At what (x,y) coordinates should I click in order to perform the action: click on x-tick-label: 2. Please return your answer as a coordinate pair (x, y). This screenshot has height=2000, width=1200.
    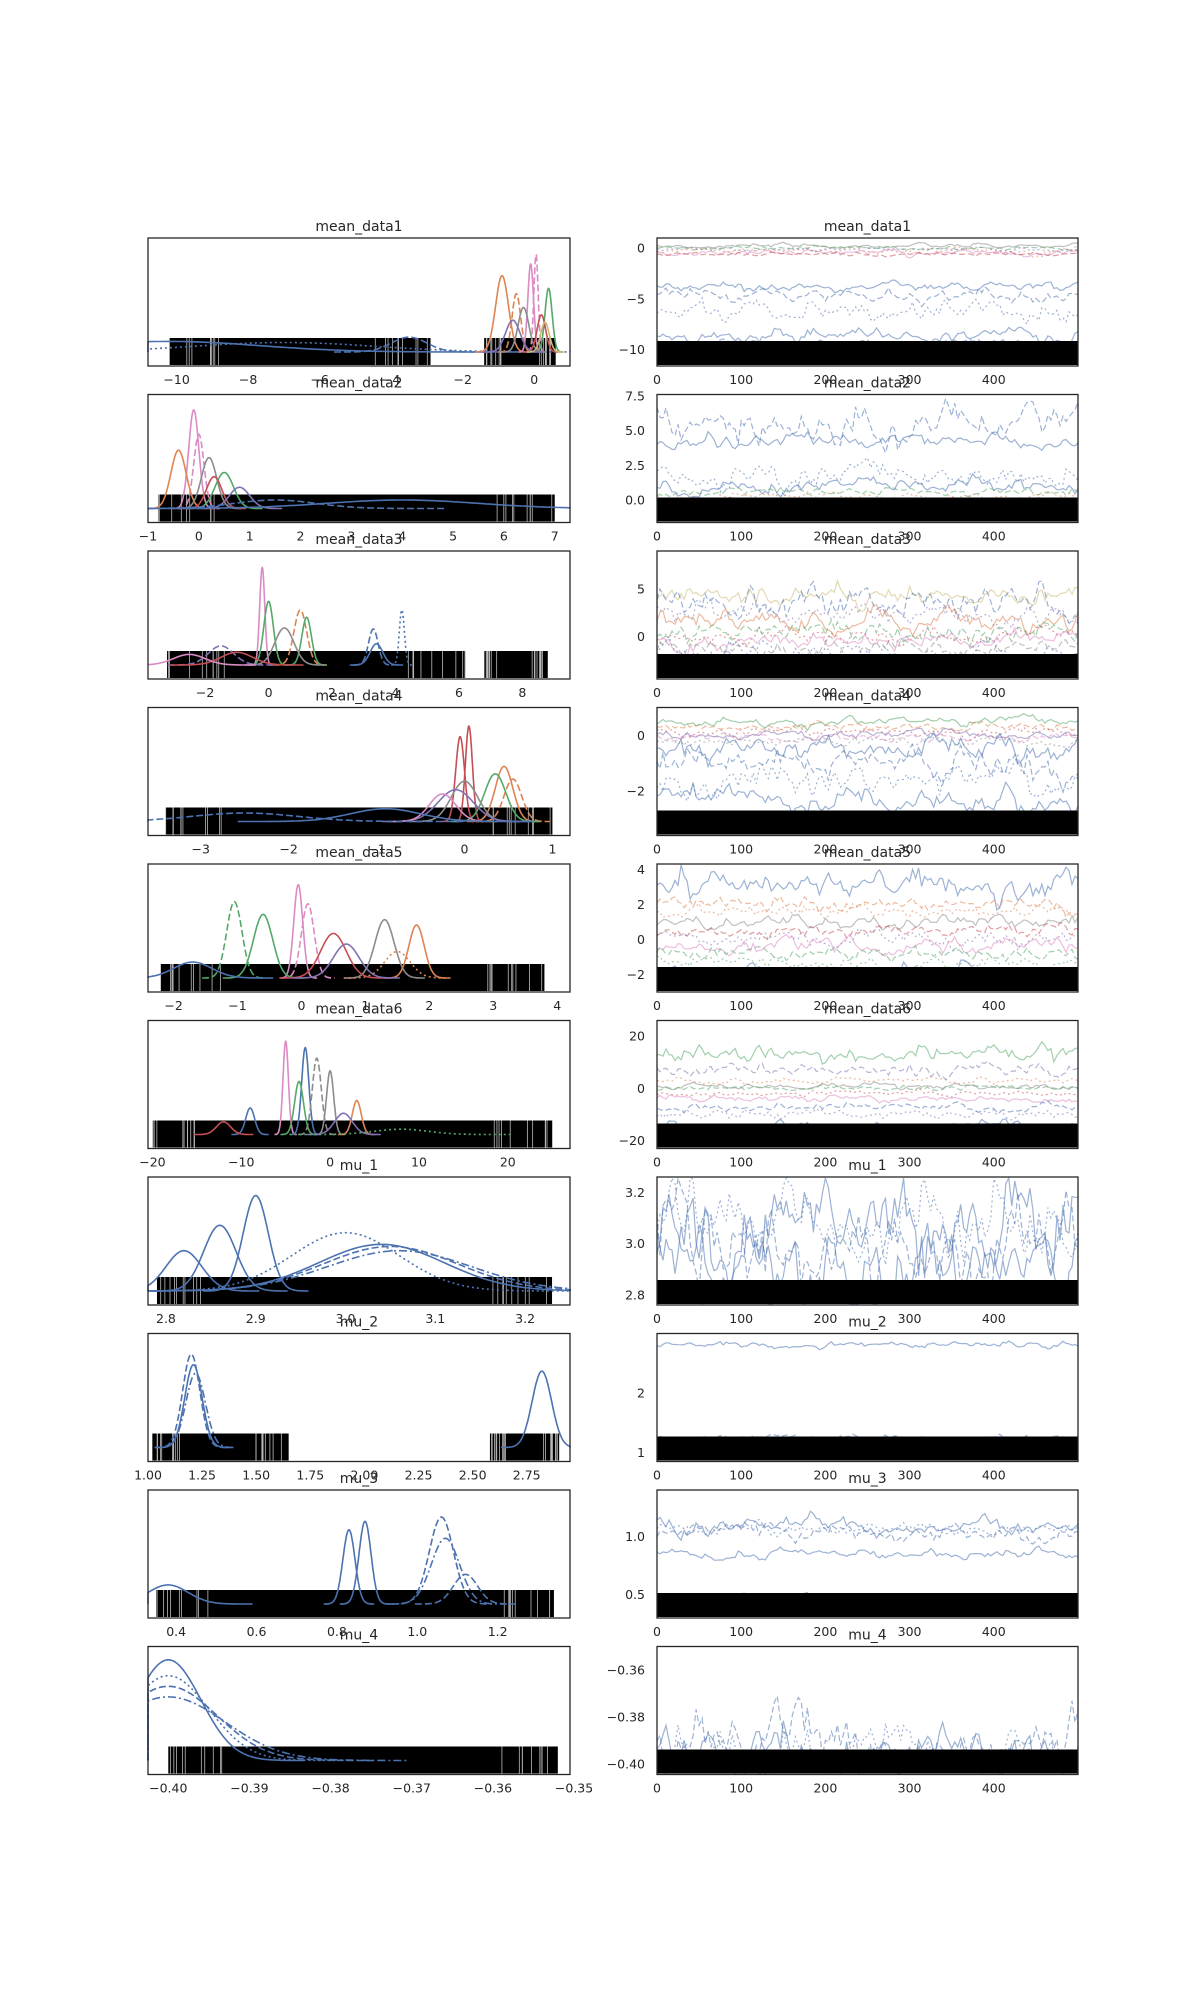
    Looking at the image, I should click on (301, 536).